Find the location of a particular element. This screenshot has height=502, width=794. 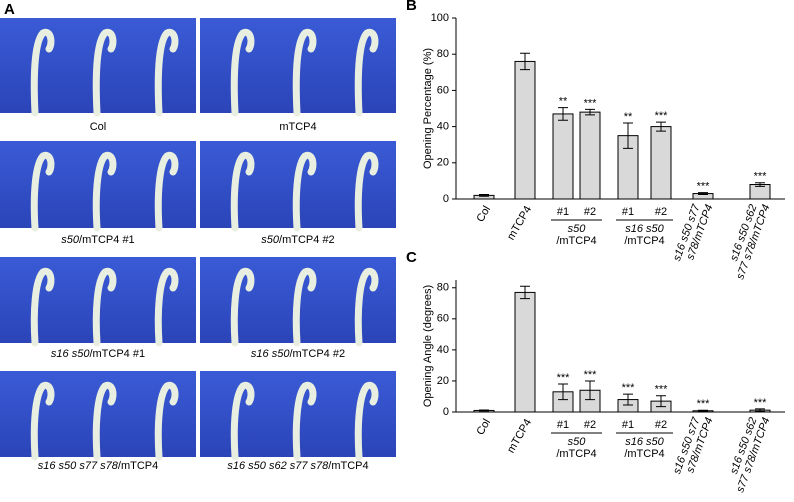

significance: ** is located at coordinates (628, 117).